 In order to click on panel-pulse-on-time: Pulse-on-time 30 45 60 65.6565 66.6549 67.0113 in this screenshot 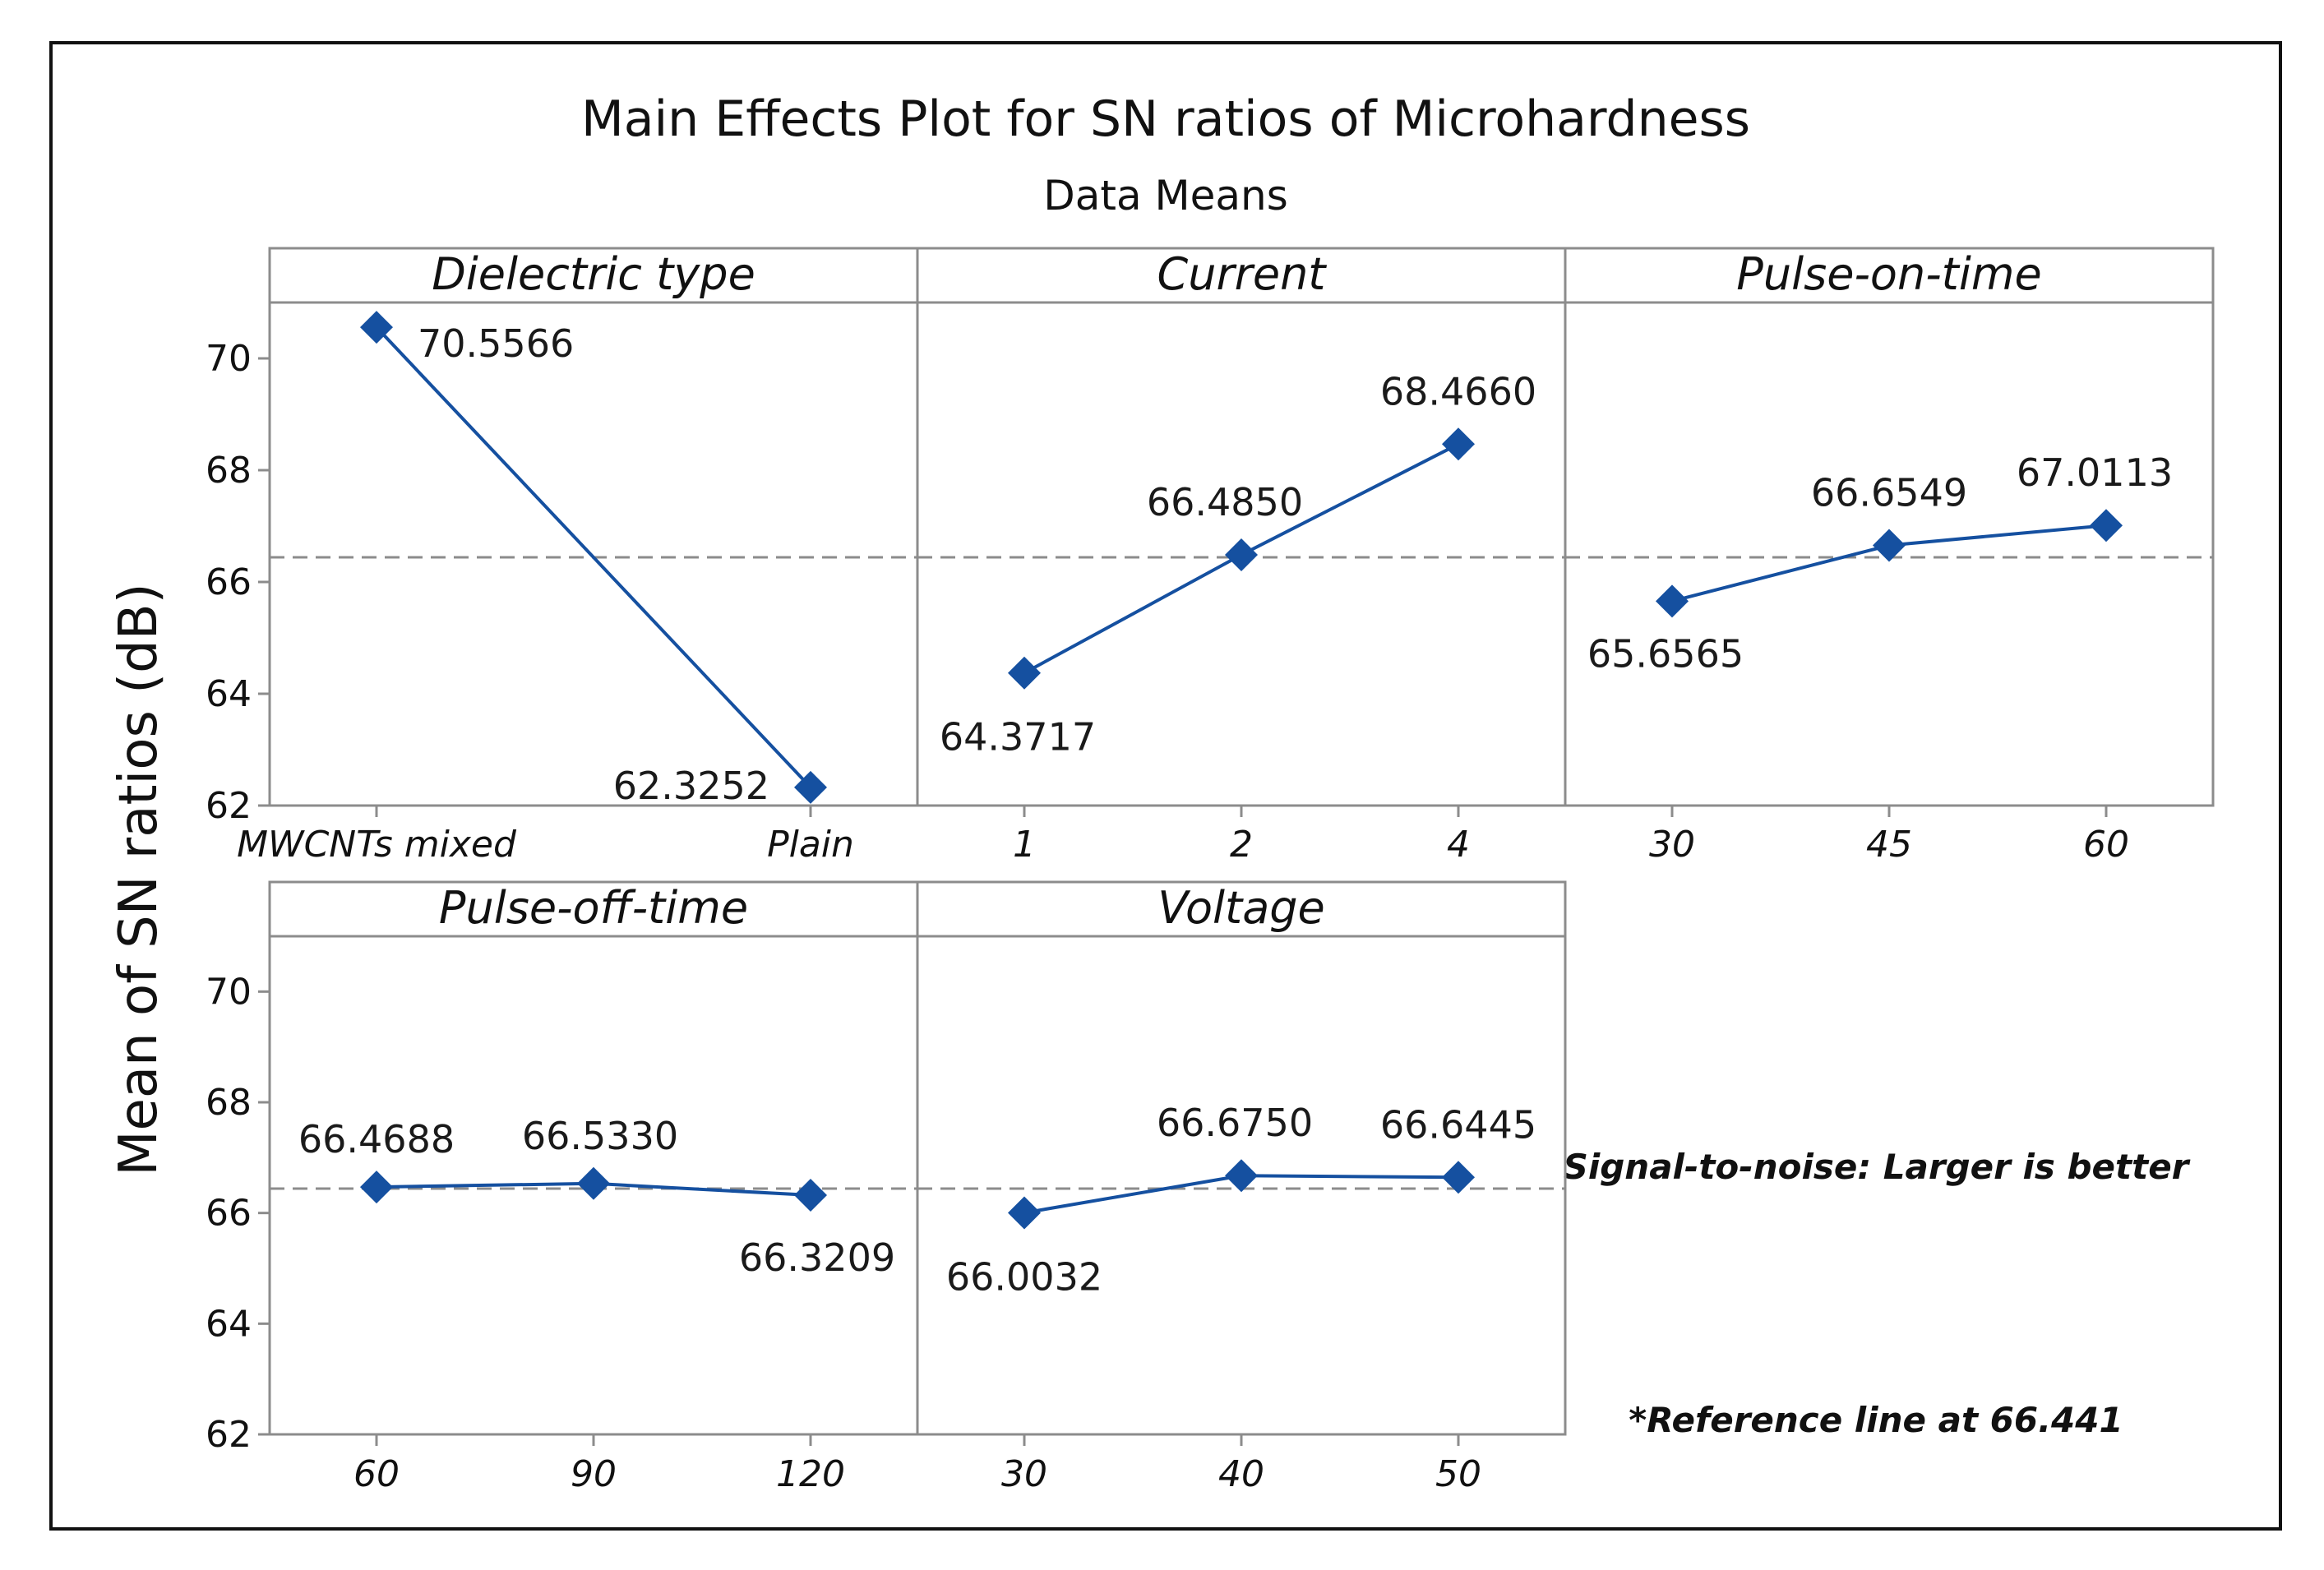, I will do `click(1889, 556)`.